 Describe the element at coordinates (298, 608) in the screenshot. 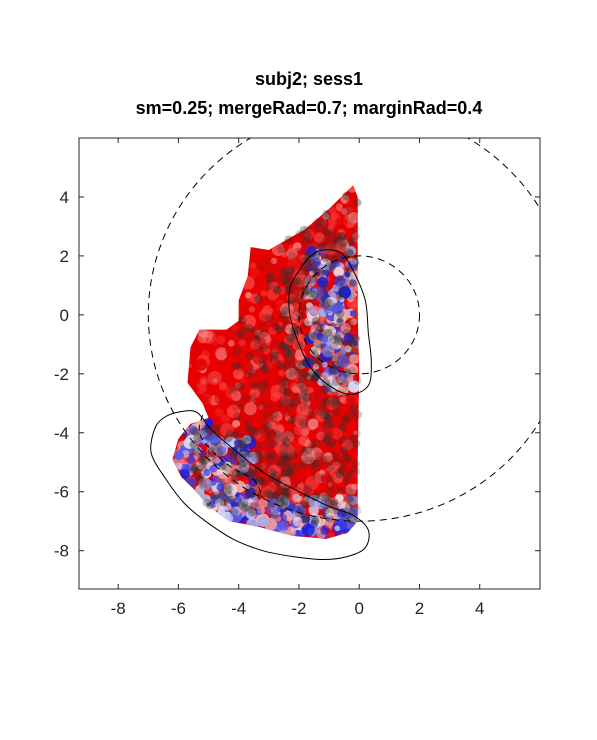

I see `x-tick-label: -2` at that location.